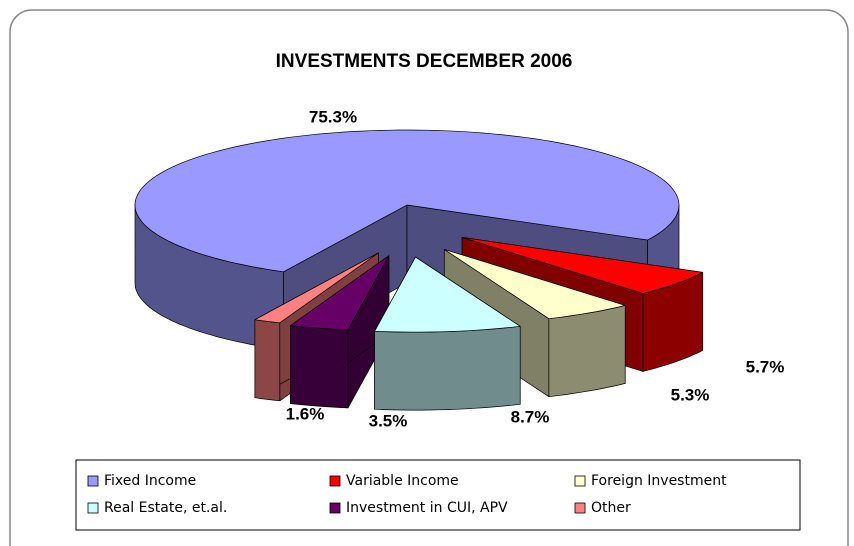 The image size is (854, 546). What do you see at coordinates (611, 508) in the screenshot?
I see `legend-label: Other` at bounding box center [611, 508].